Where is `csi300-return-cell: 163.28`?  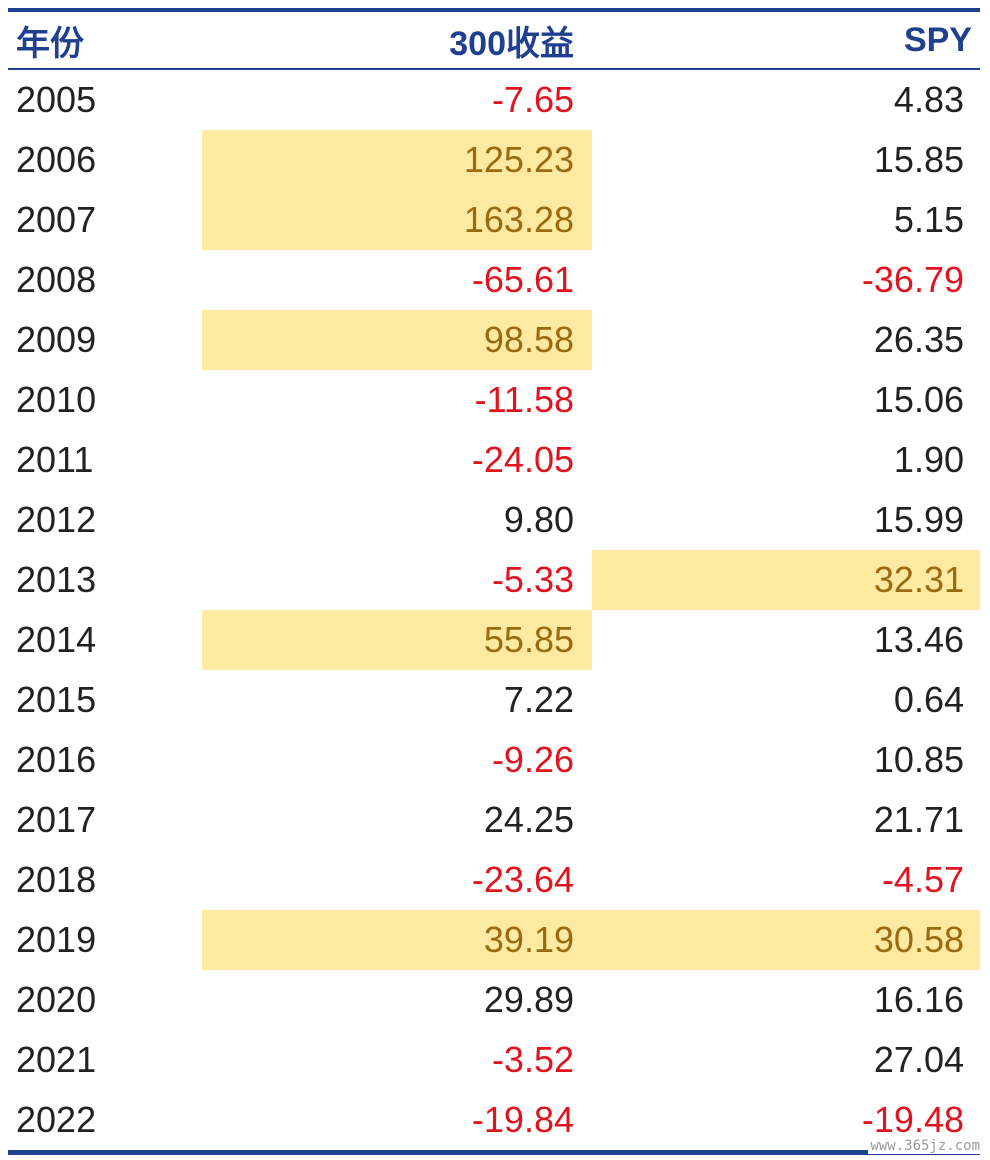 csi300-return-cell: 163.28 is located at coordinates (397, 220).